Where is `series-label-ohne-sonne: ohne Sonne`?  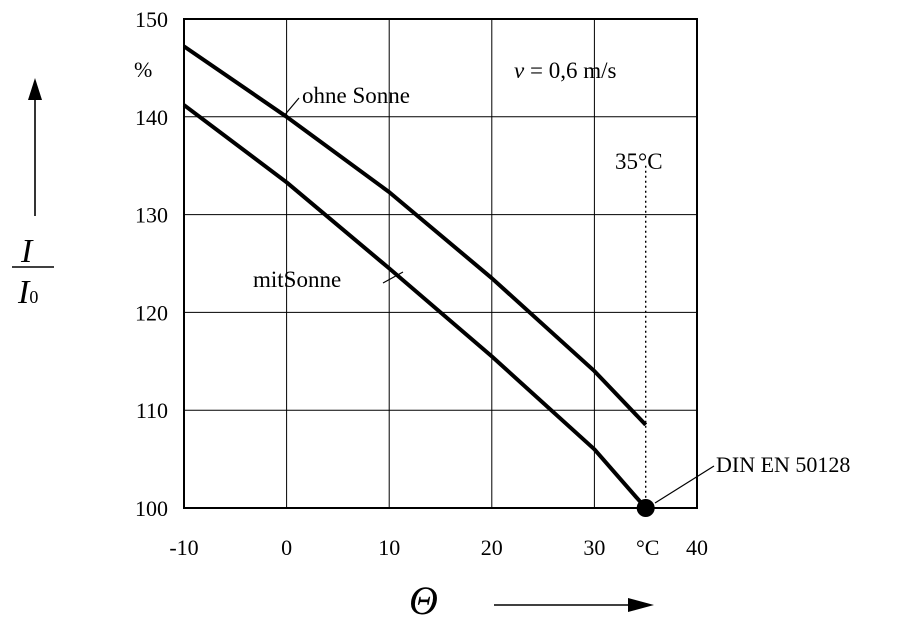
series-label-ohne-sonne: ohne Sonne is located at coordinates (356, 95).